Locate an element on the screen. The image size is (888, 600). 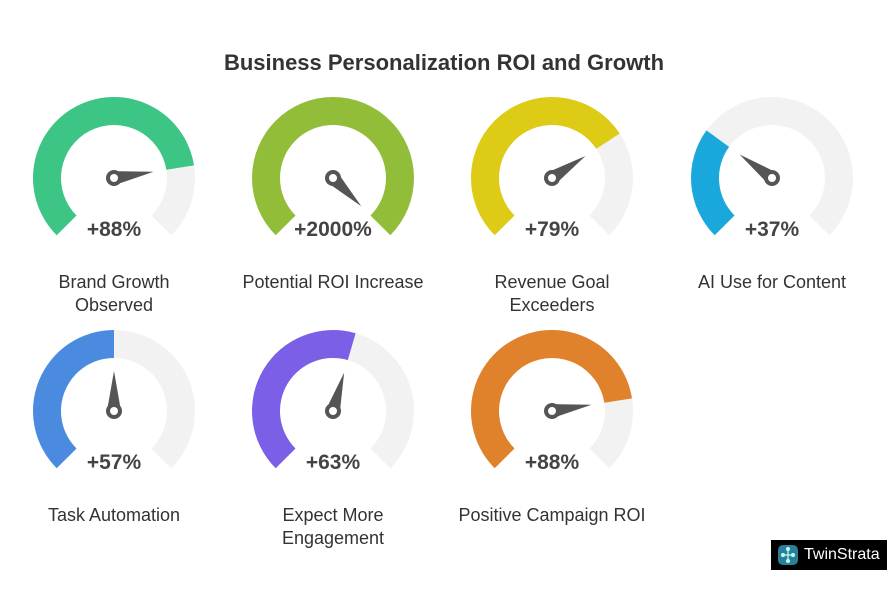
gauge-value: +79% is located at coordinates (552, 229).